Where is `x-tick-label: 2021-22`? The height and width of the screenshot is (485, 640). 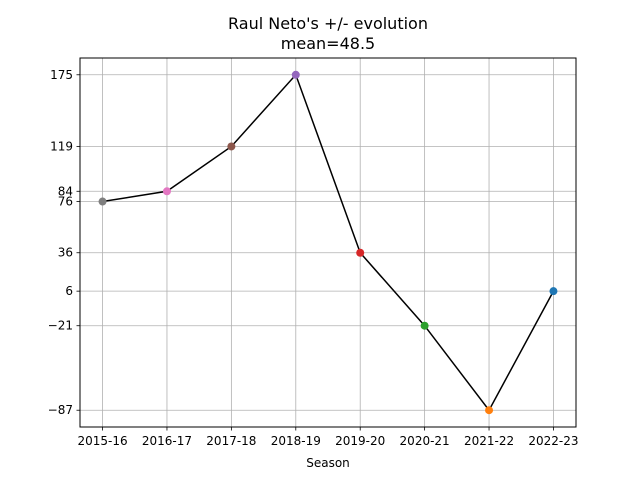 x-tick-label: 2021-22 is located at coordinates (489, 441).